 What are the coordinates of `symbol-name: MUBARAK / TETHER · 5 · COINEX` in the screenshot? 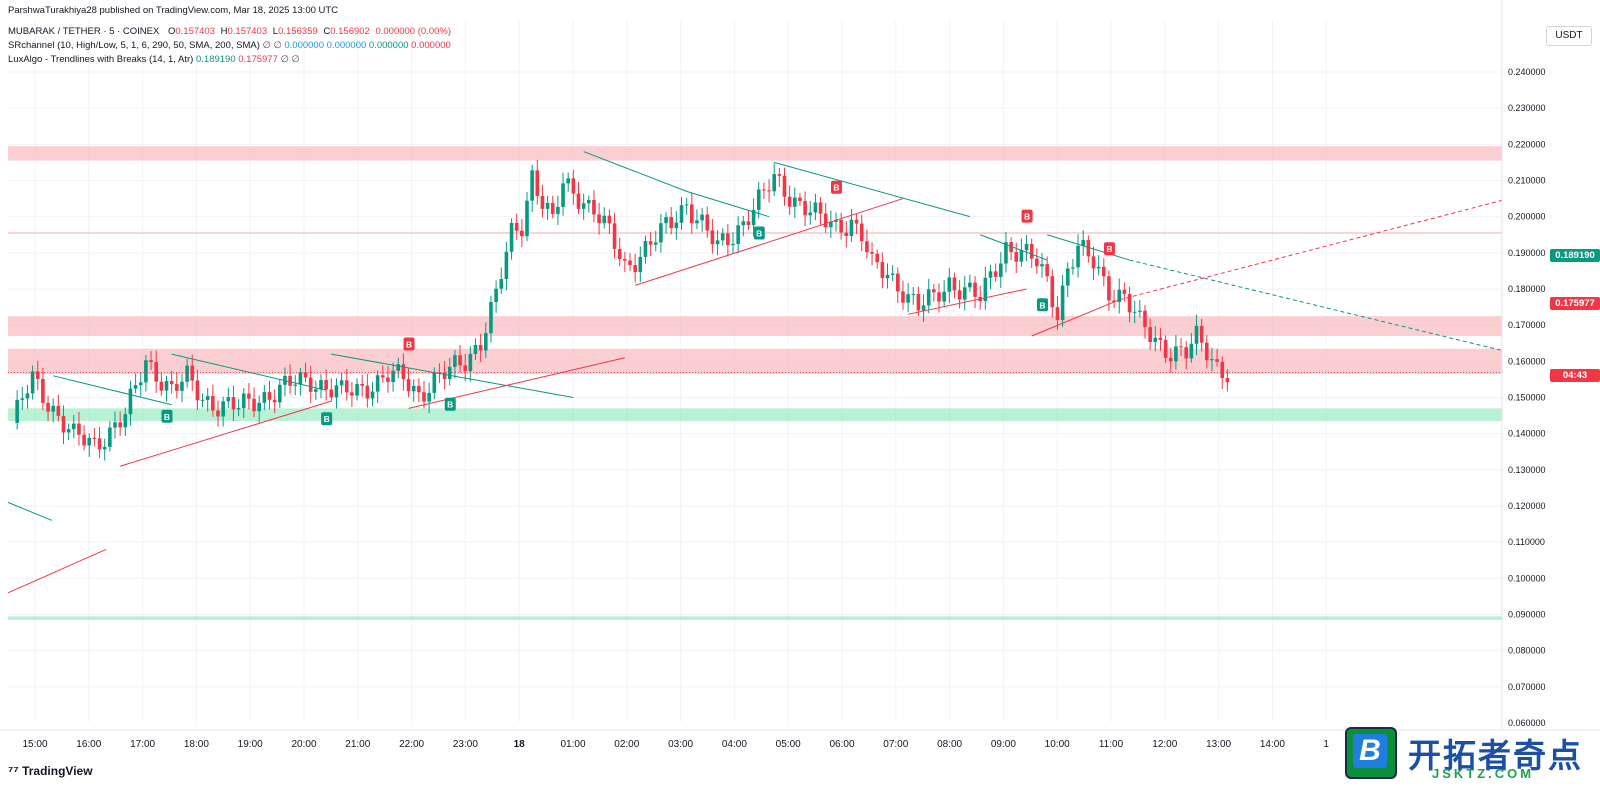 It's located at (84, 31).